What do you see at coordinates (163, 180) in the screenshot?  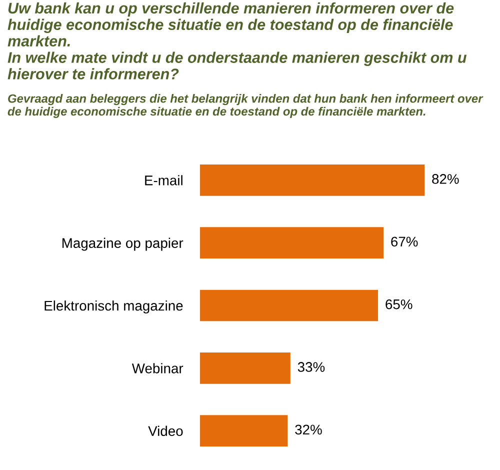 I see `y-tick-label: E-mail` at bounding box center [163, 180].